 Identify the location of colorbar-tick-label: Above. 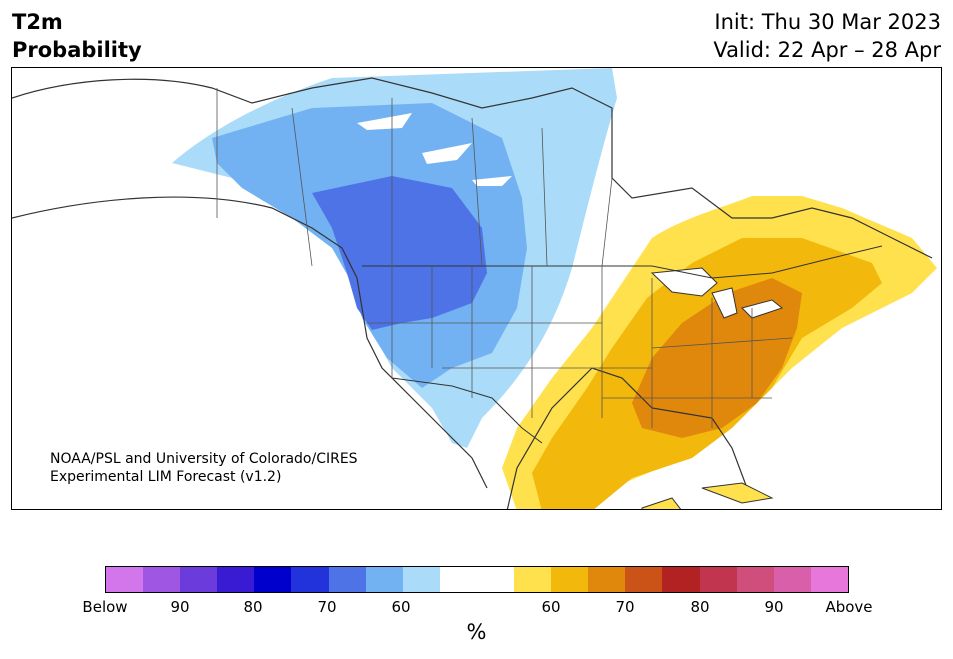
(849, 607).